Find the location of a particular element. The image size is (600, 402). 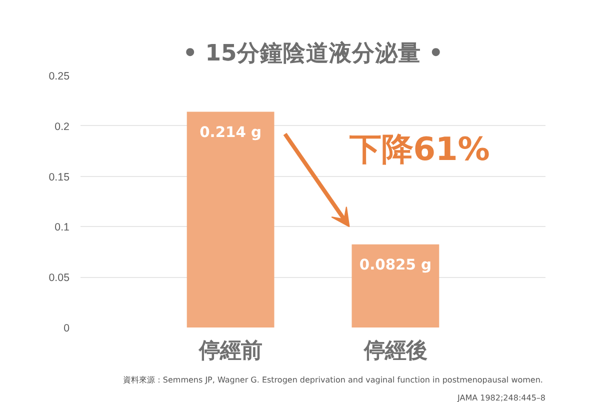

y-tick-label: 0.05 is located at coordinates (59, 278).